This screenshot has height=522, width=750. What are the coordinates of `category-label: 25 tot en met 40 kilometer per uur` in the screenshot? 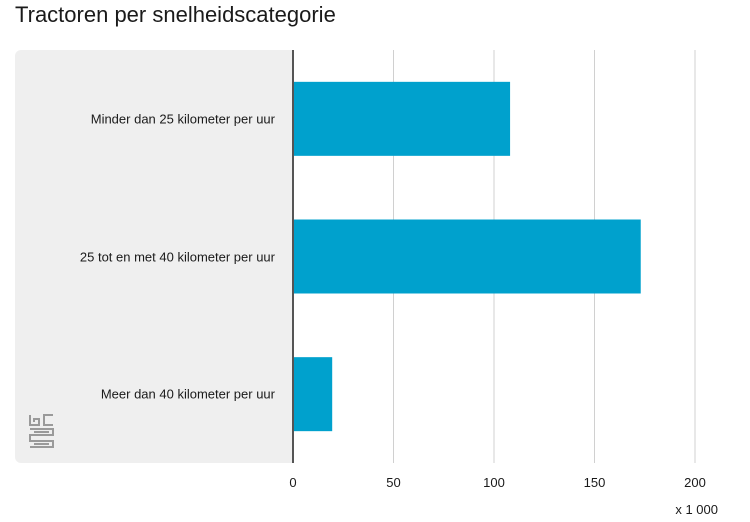 It's located at (177, 256).